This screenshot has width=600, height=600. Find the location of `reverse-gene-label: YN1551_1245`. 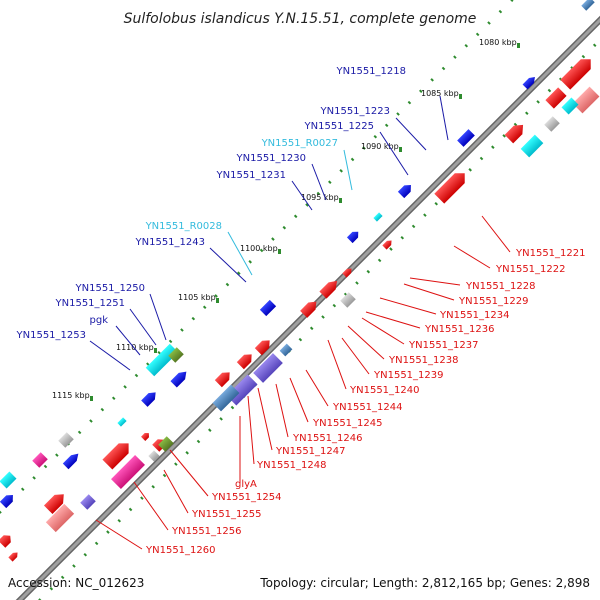

reverse-gene-label: YN1551_1245 is located at coordinates (347, 423).